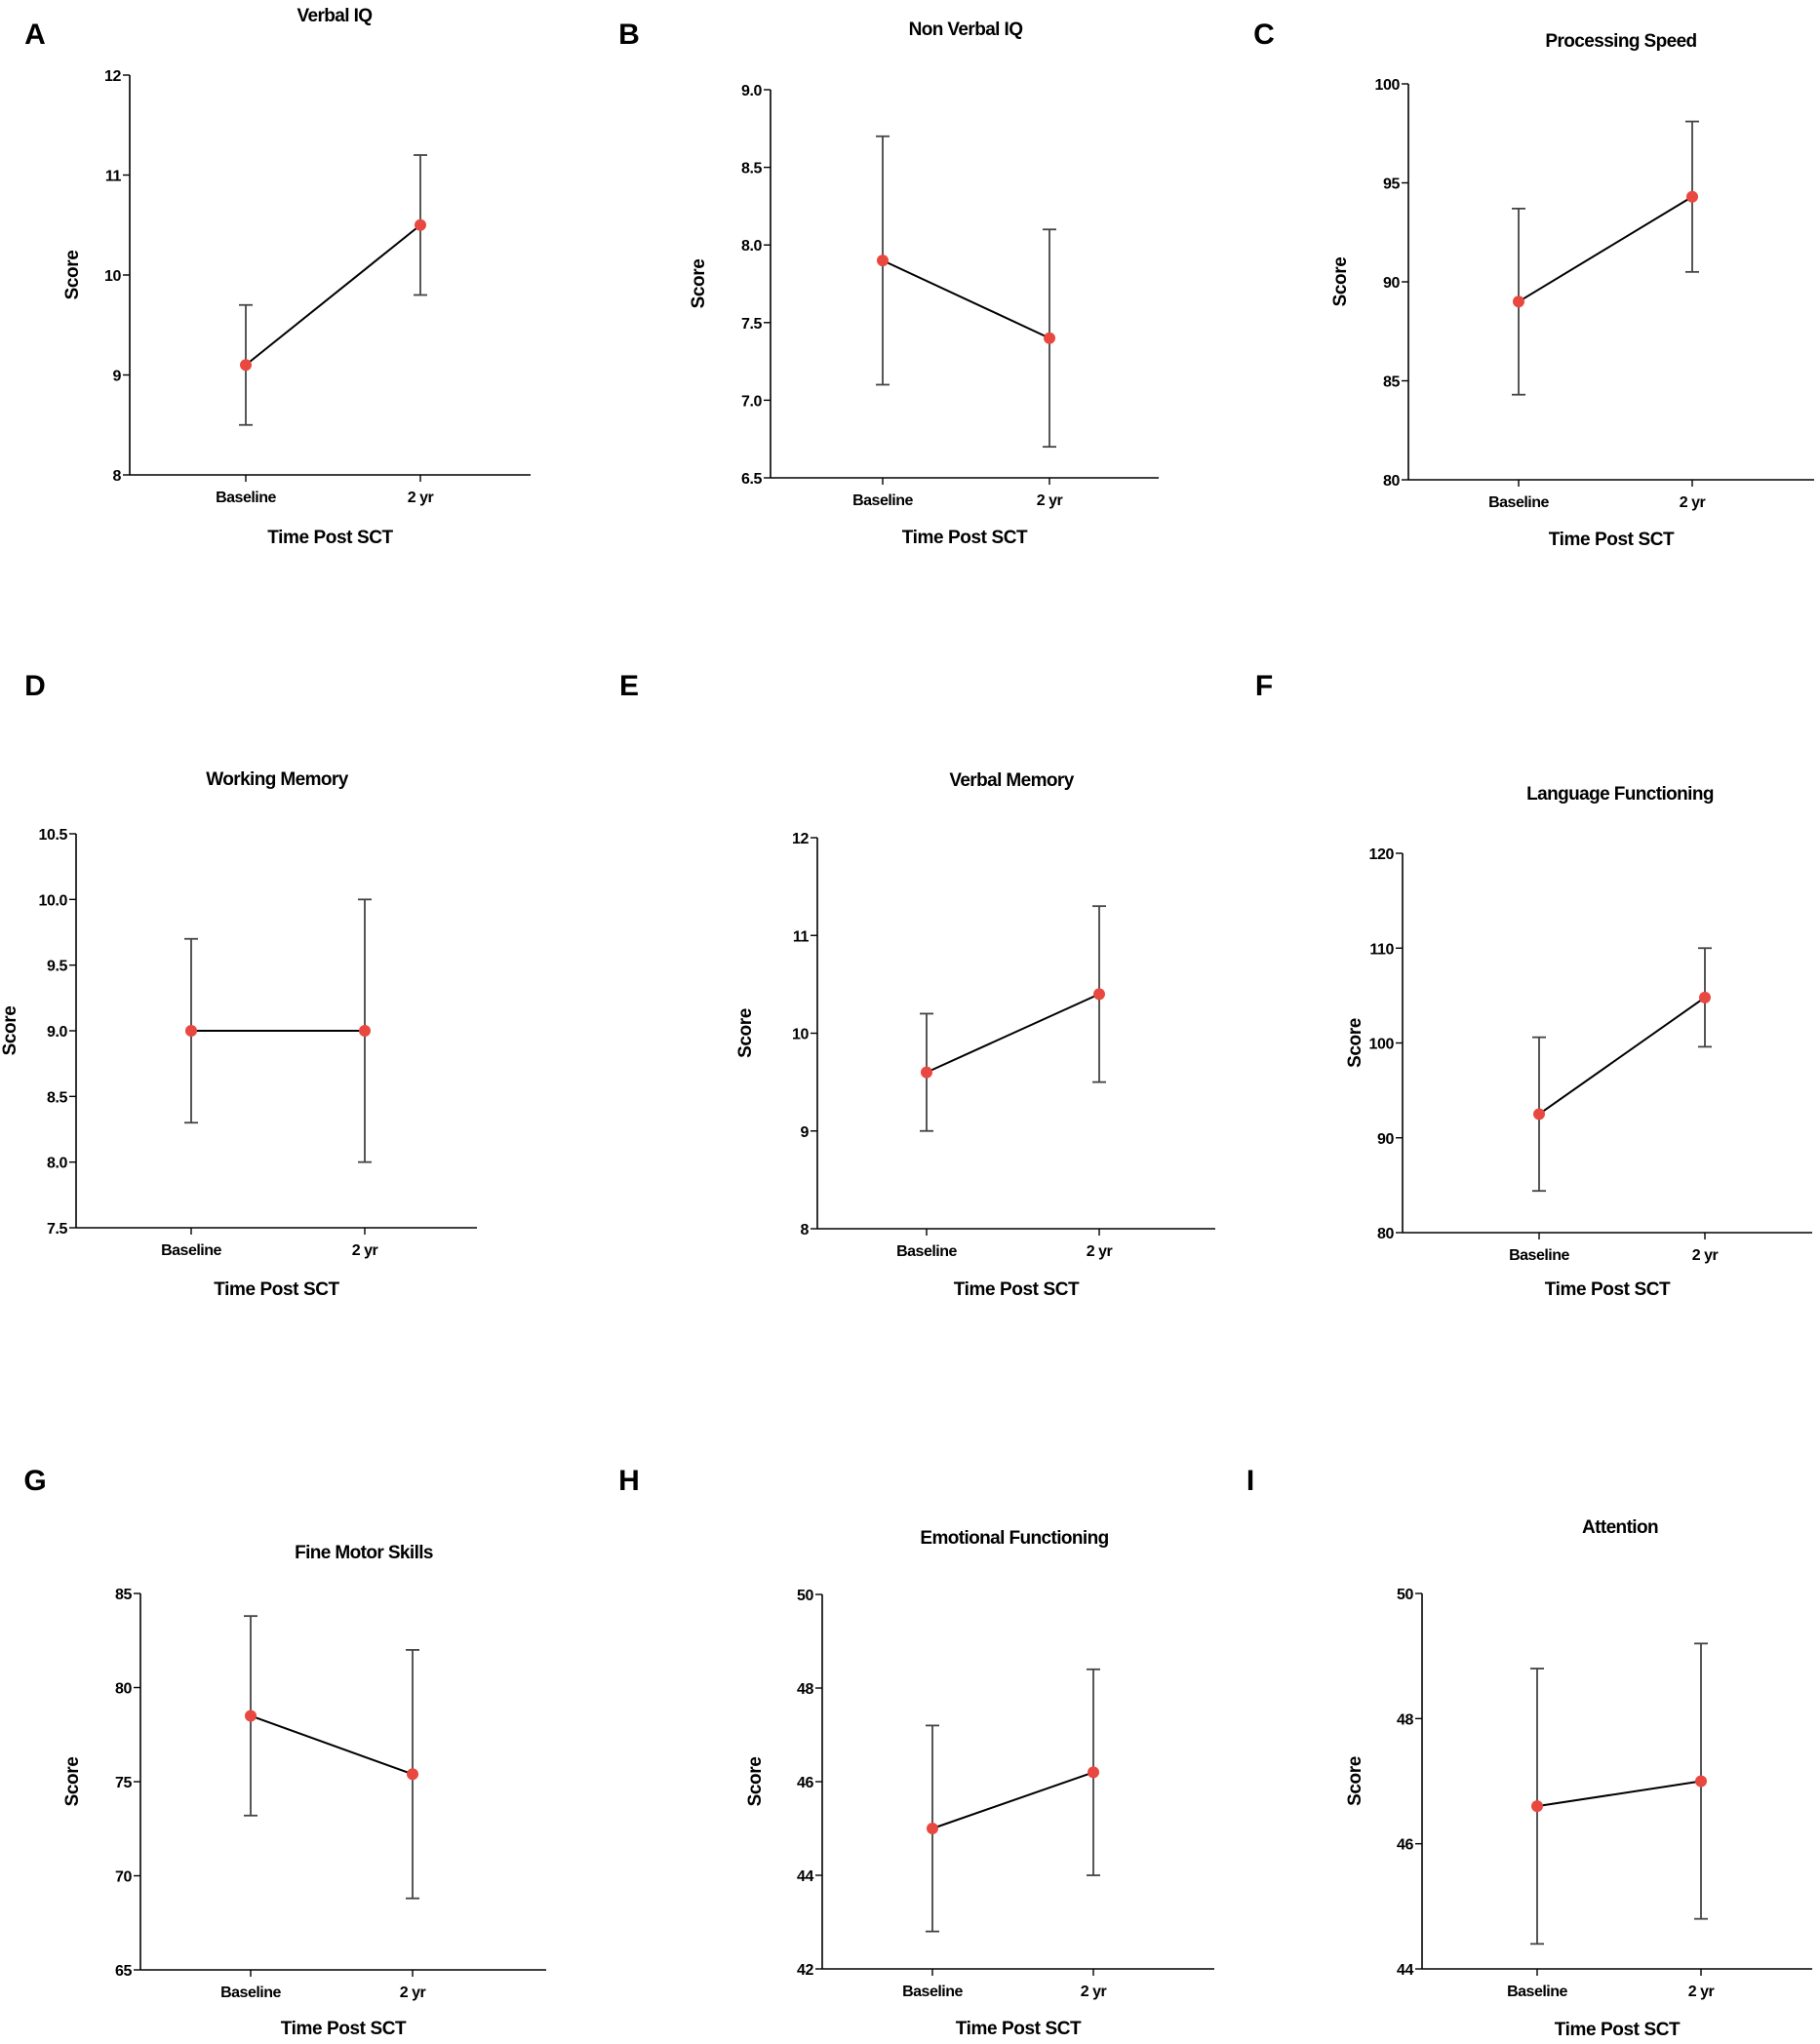 Image resolution: width=1820 pixels, height=2044 pixels. Describe the element at coordinates (1381, 949) in the screenshot. I see `y-tick-label: 110` at that location.